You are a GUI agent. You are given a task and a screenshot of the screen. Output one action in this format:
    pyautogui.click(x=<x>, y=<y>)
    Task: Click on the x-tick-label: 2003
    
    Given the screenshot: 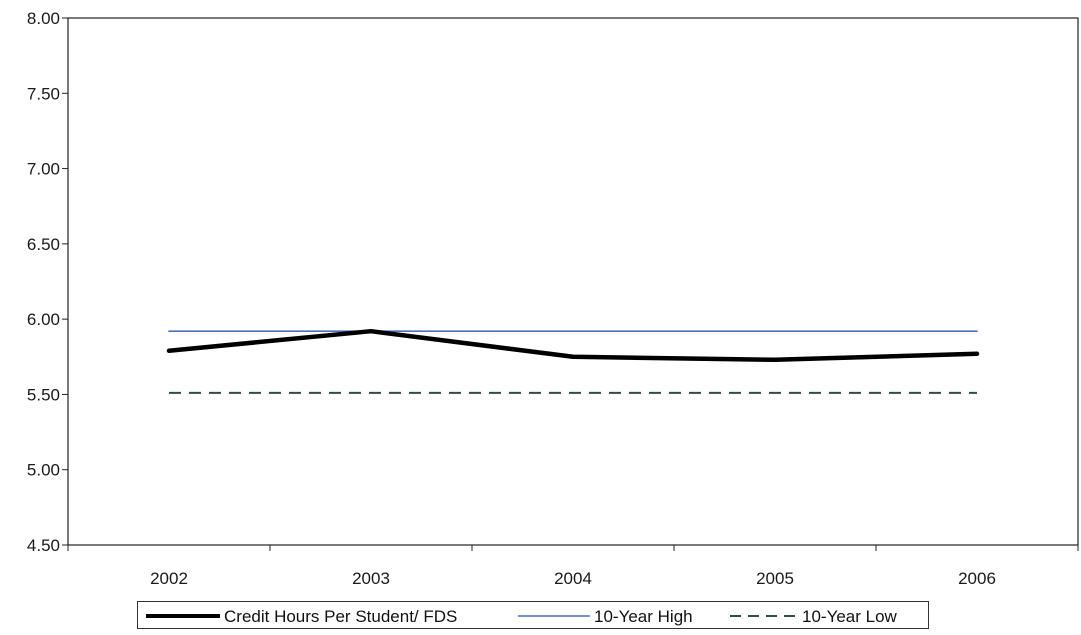 What is the action you would take?
    pyautogui.click(x=371, y=578)
    